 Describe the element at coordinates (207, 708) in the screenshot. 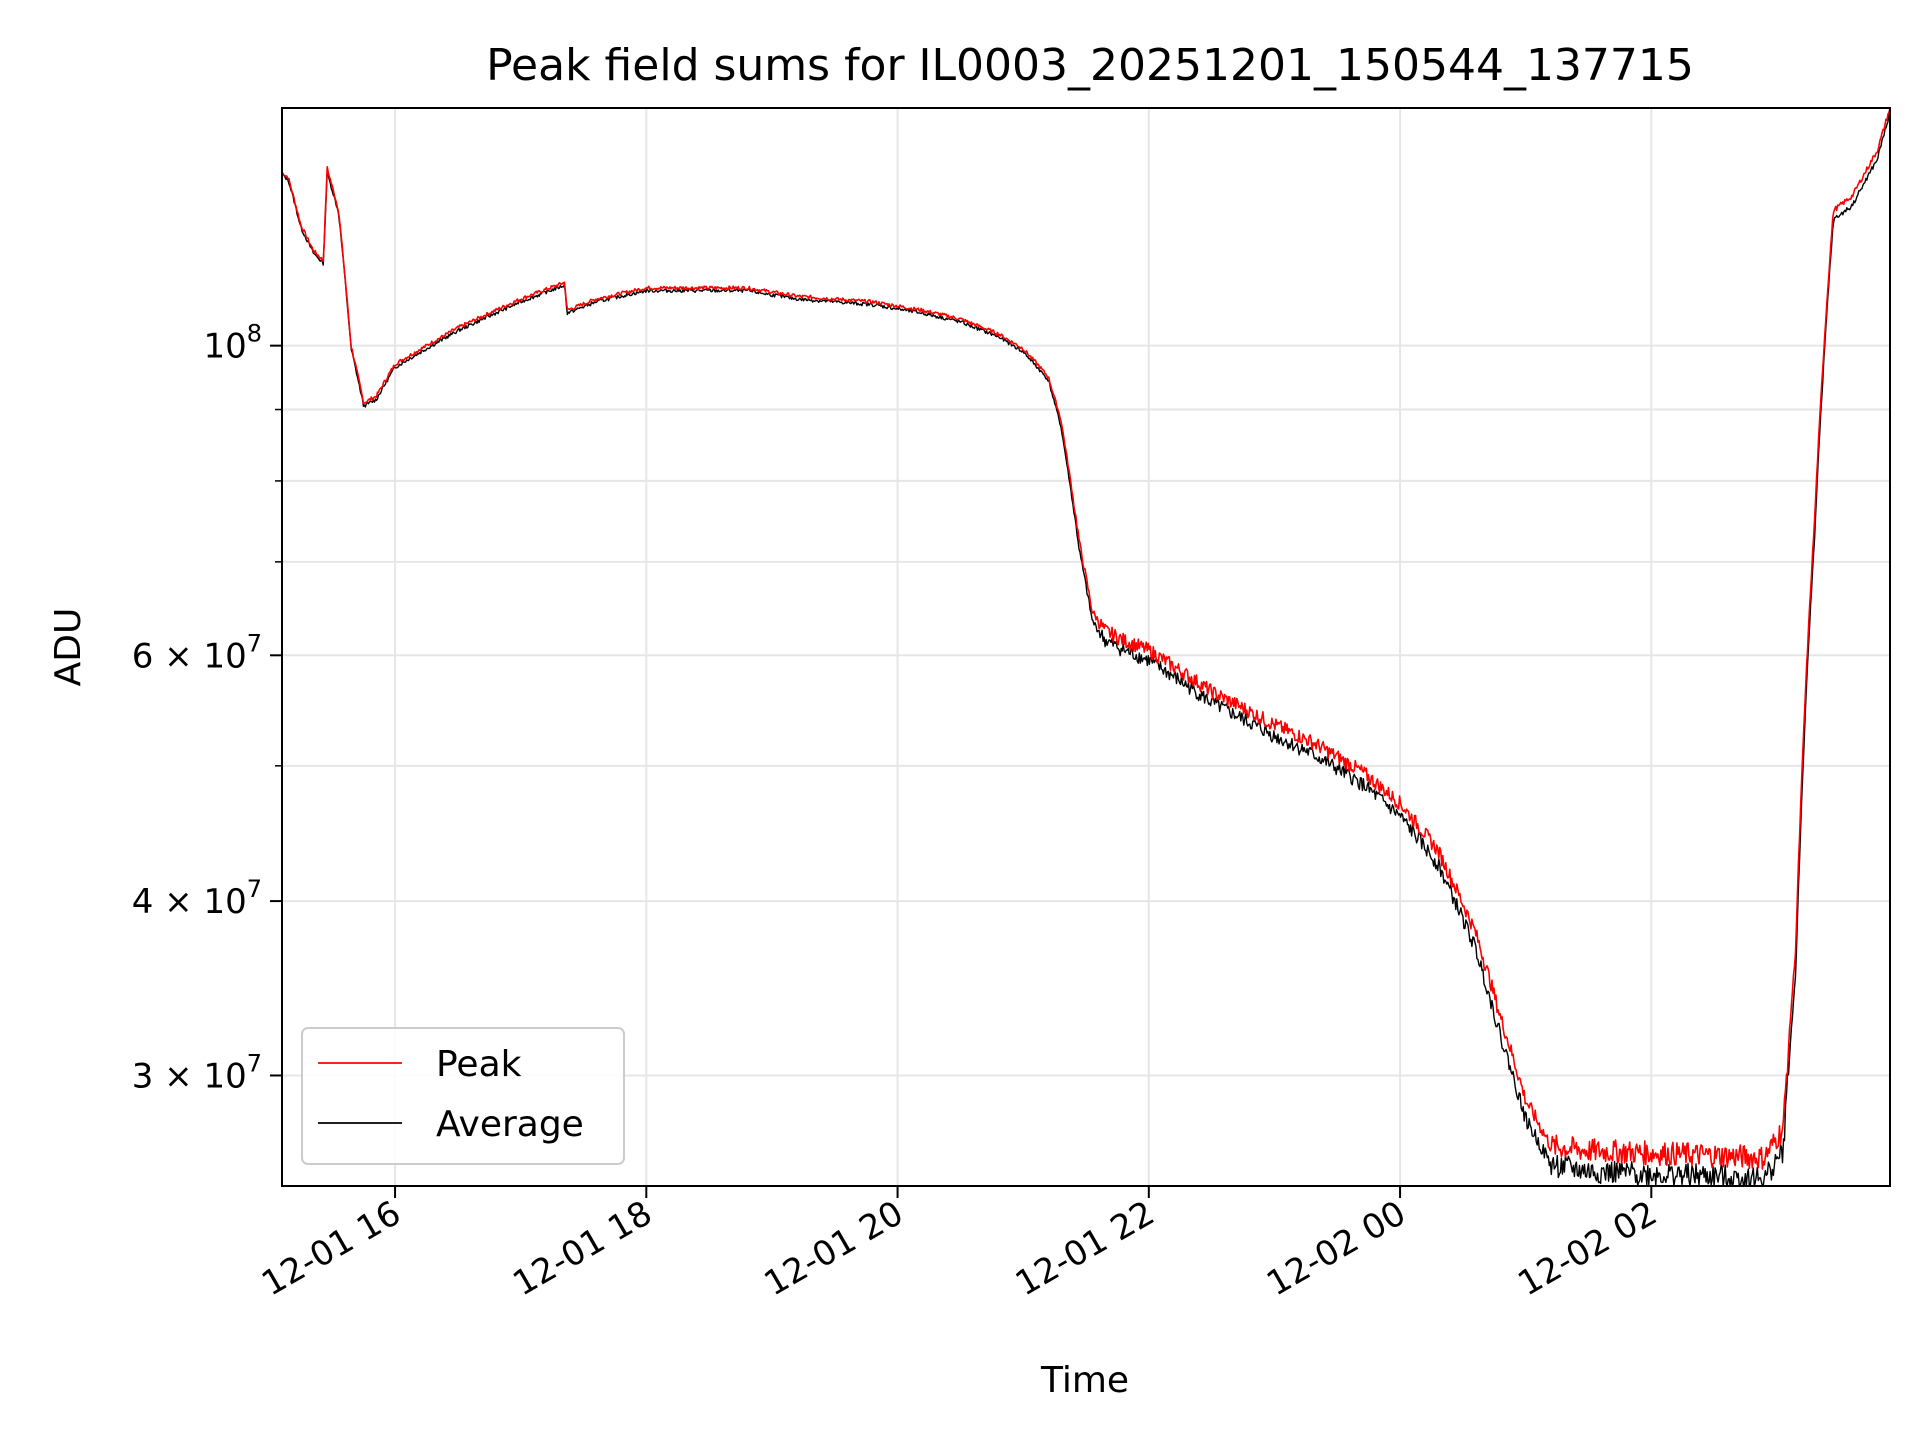

I see `y-axis: 3 × 107 4 × 107 6 × 107 108` at that location.